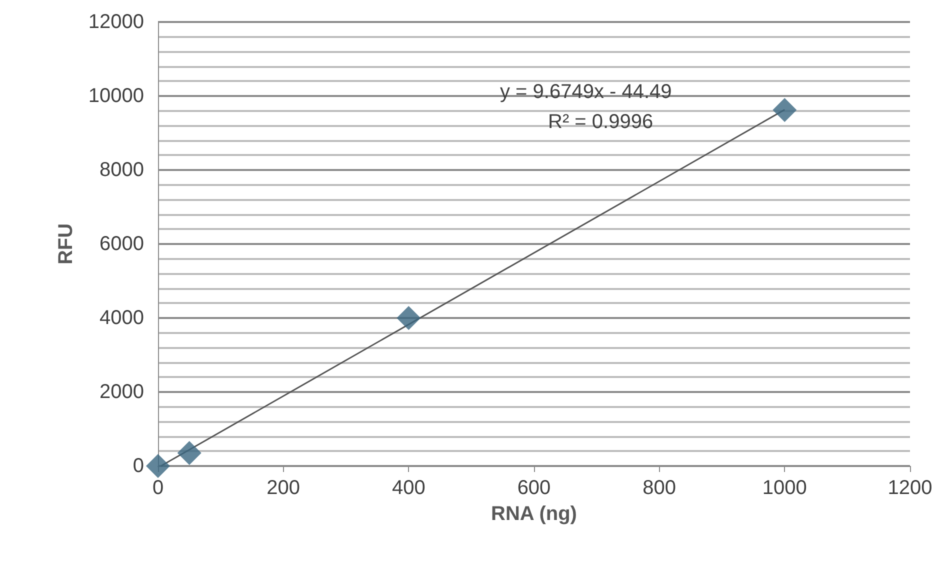  What do you see at coordinates (122, 318) in the screenshot?
I see `y-tick-label: 4000` at bounding box center [122, 318].